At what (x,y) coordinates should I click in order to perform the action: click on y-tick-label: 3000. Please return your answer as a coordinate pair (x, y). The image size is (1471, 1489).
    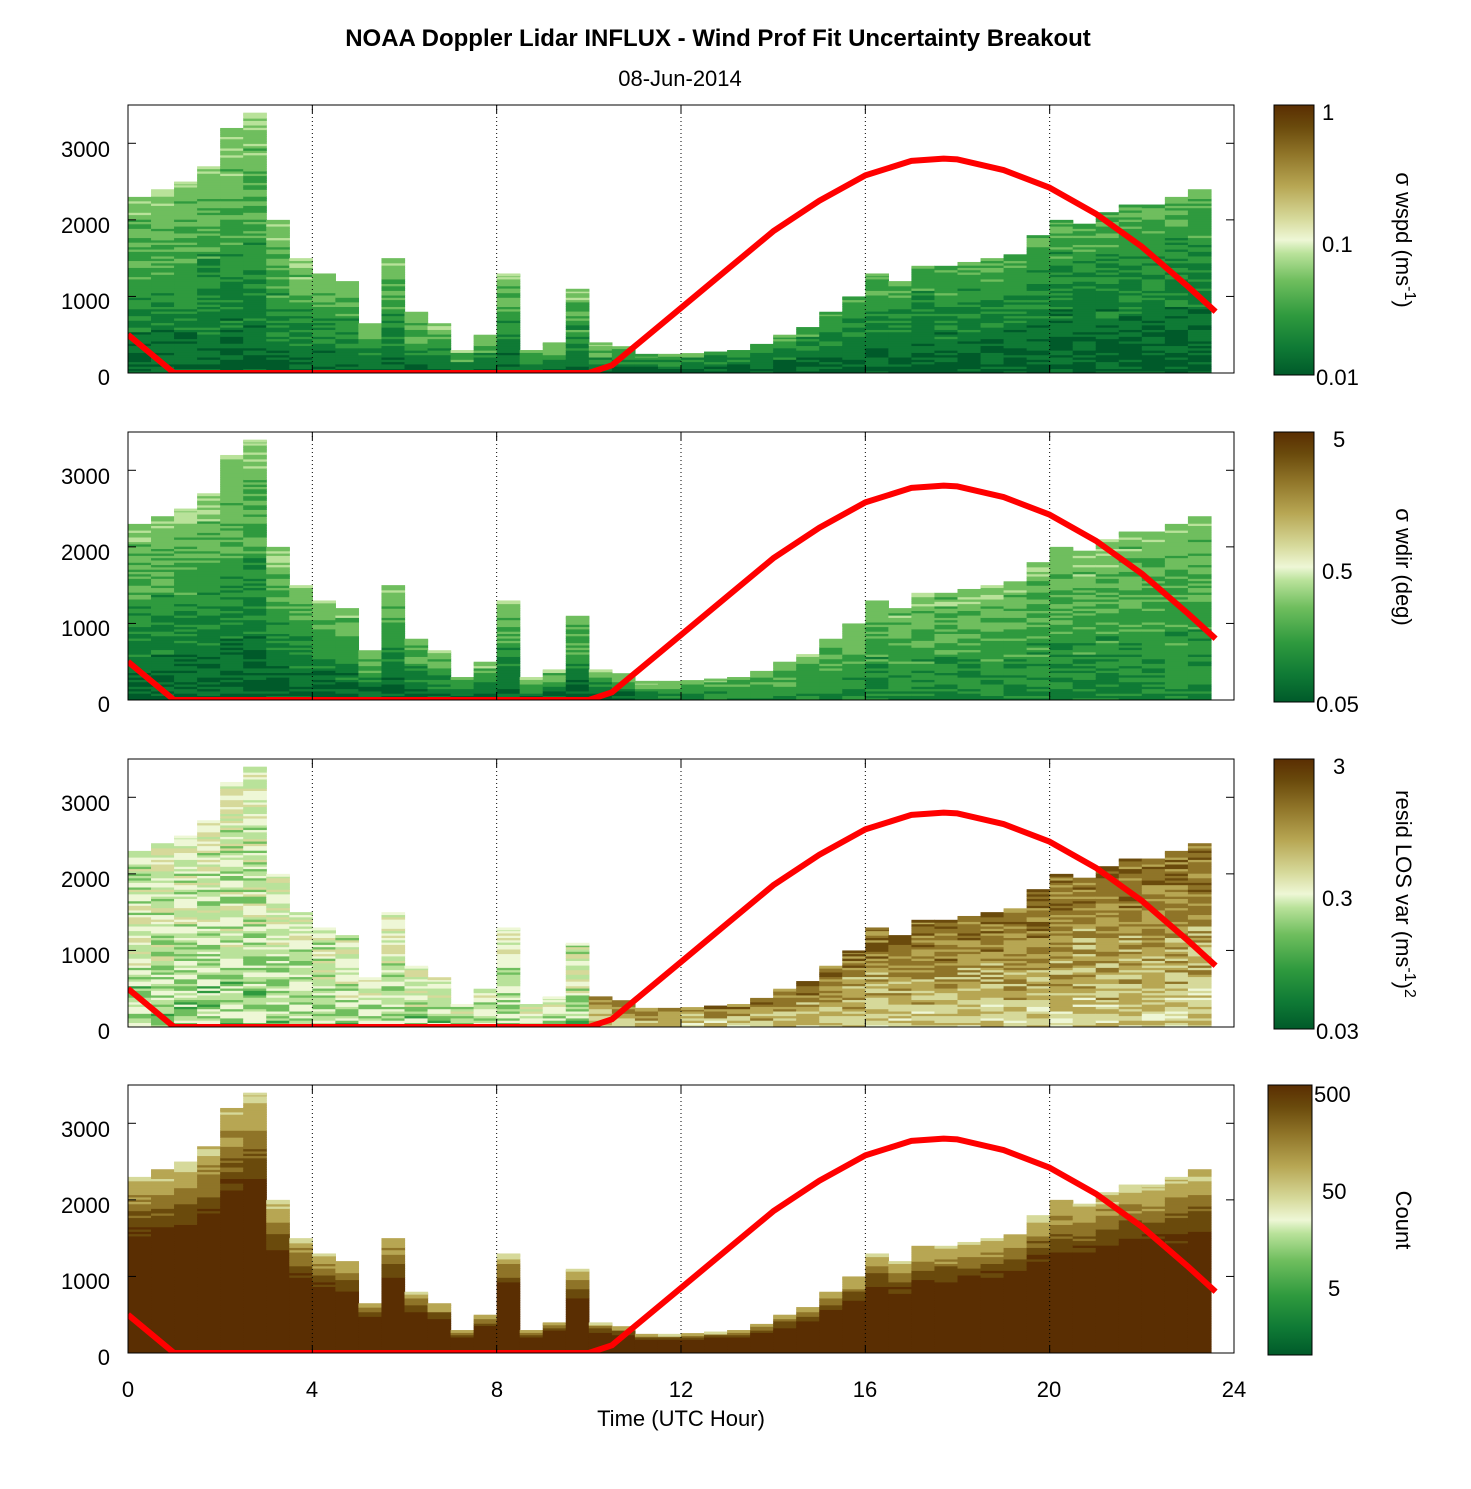
    Looking at the image, I should click on (85, 149).